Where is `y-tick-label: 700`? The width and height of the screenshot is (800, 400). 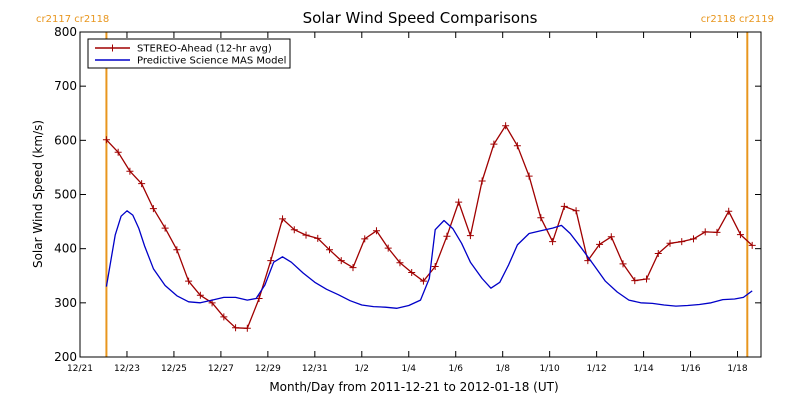 y-tick-label: 700 is located at coordinates (65, 86).